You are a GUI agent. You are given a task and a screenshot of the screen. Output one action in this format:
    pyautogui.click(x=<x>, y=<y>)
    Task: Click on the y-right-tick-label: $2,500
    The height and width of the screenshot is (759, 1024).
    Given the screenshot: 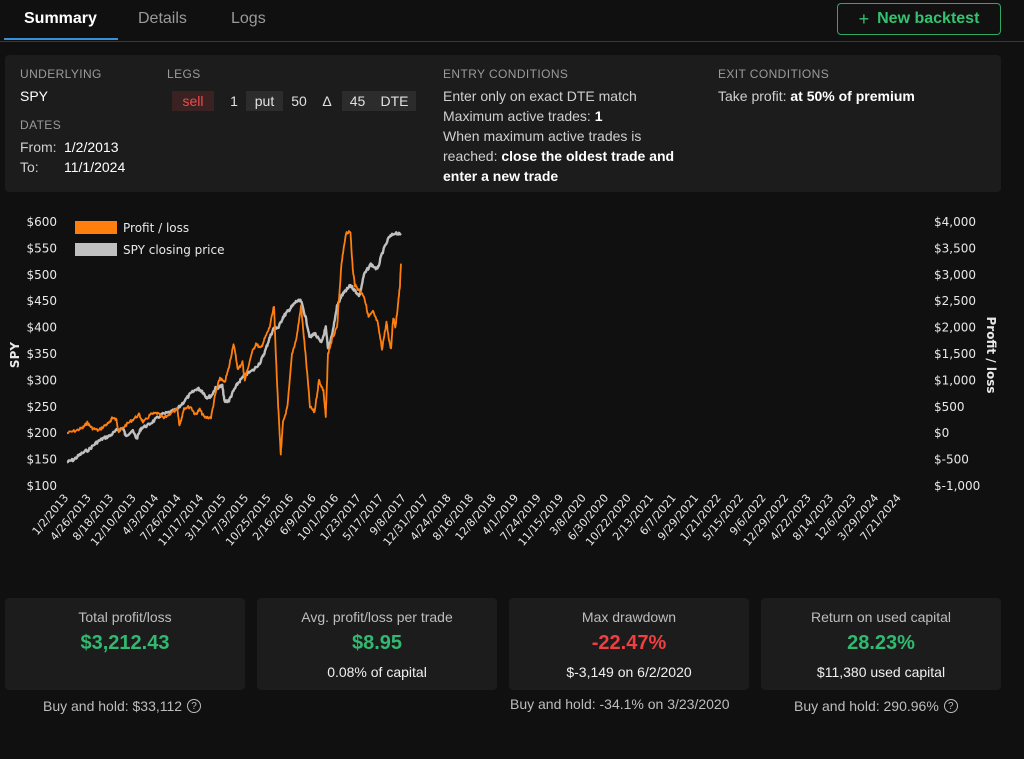 What is the action you would take?
    pyautogui.click(x=955, y=301)
    